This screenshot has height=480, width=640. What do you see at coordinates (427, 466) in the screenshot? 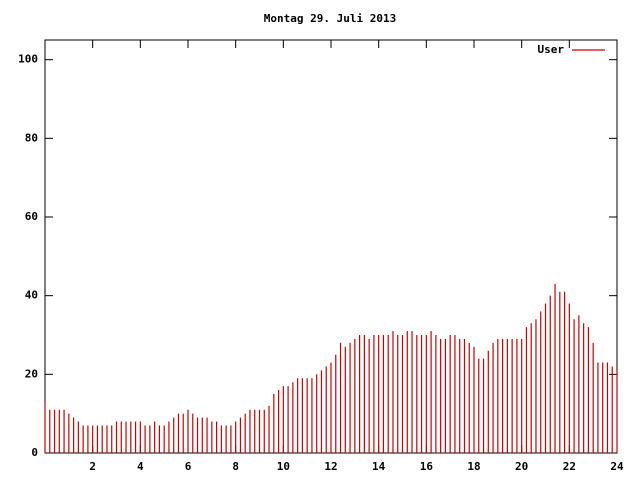
I see `x-tick-label: 16` at bounding box center [427, 466].